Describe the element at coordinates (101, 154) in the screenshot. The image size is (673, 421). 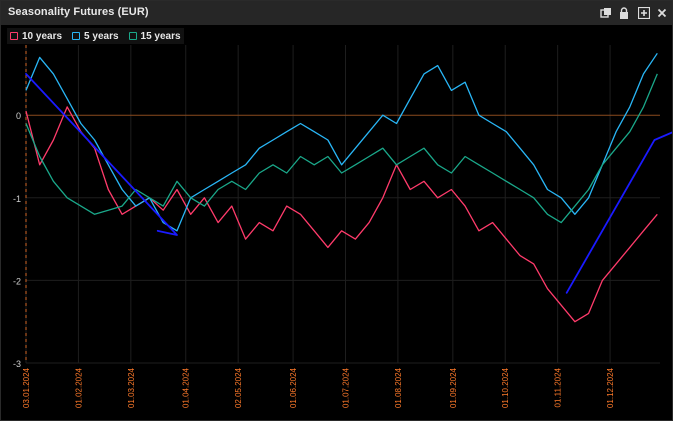
I see `annotation-downtrend-line` at that location.